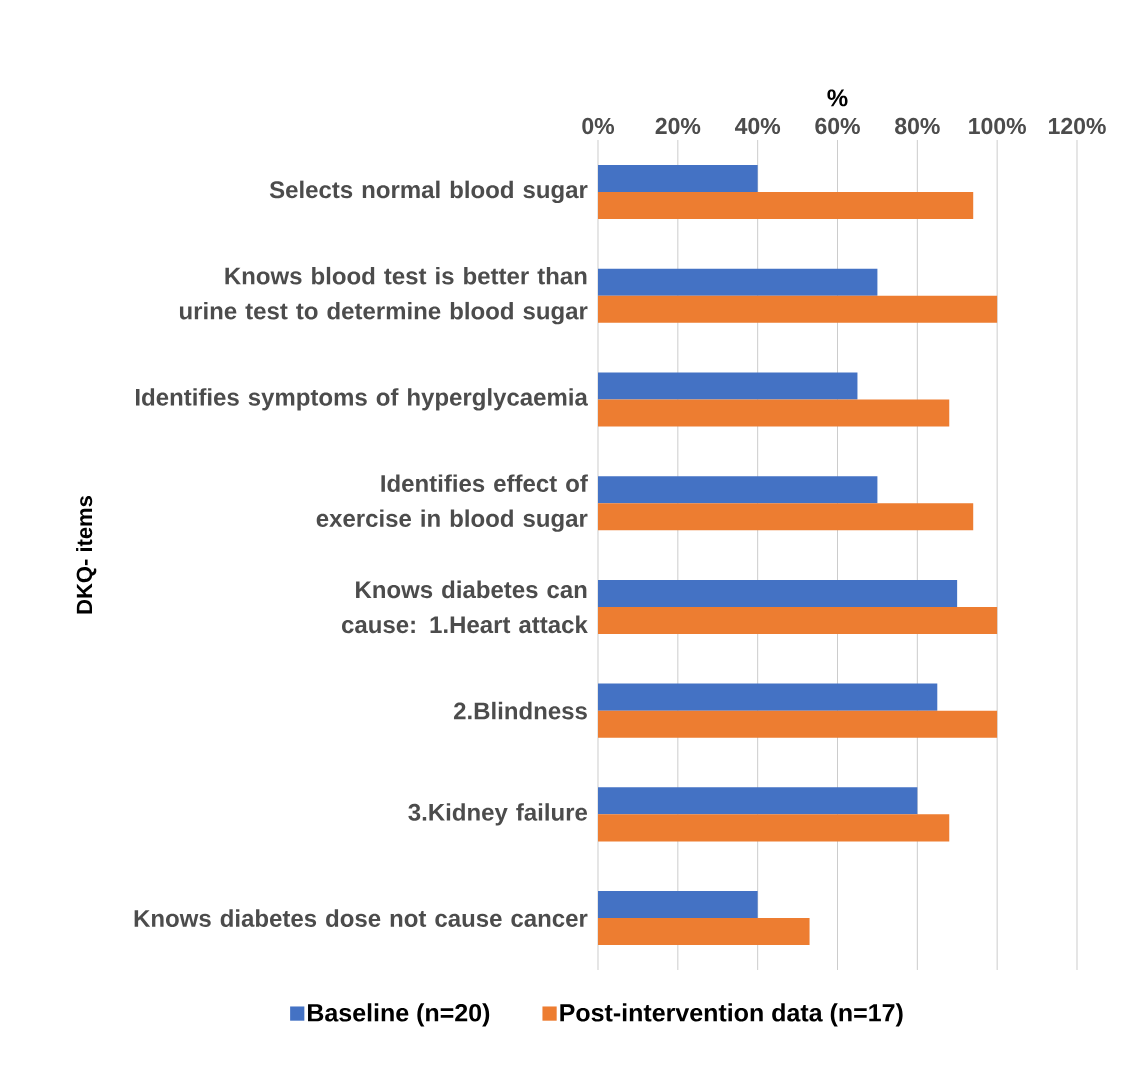 Image resolution: width=1136 pixels, height=1066 pixels. Describe the element at coordinates (598, 126) in the screenshot. I see `x-tick-label: 0%` at that location.